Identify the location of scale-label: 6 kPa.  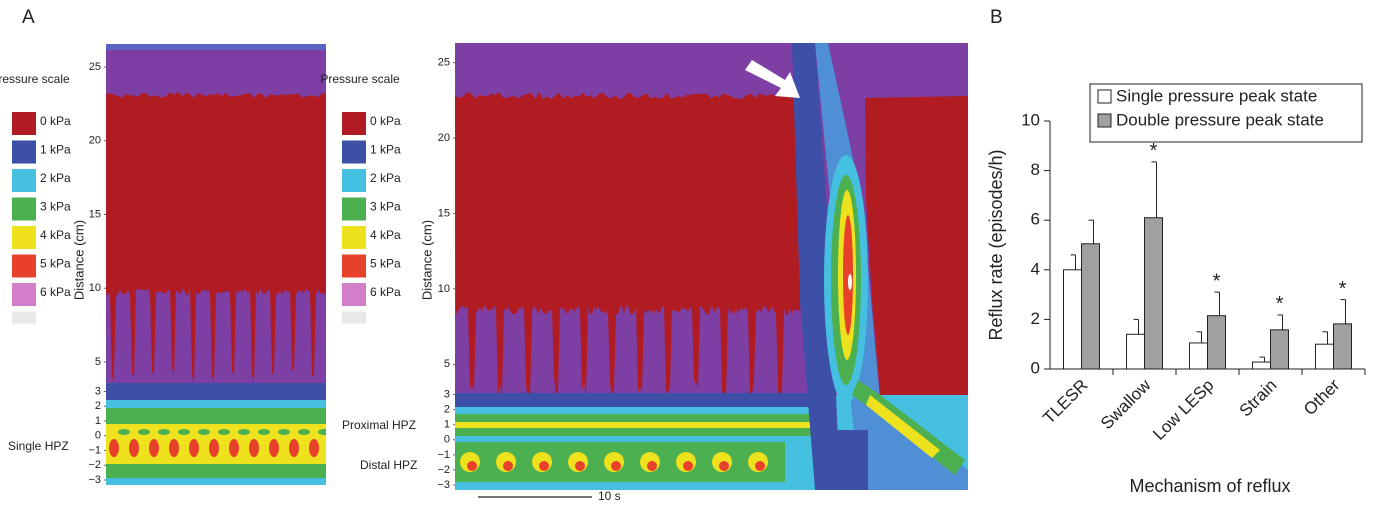
(55, 292).